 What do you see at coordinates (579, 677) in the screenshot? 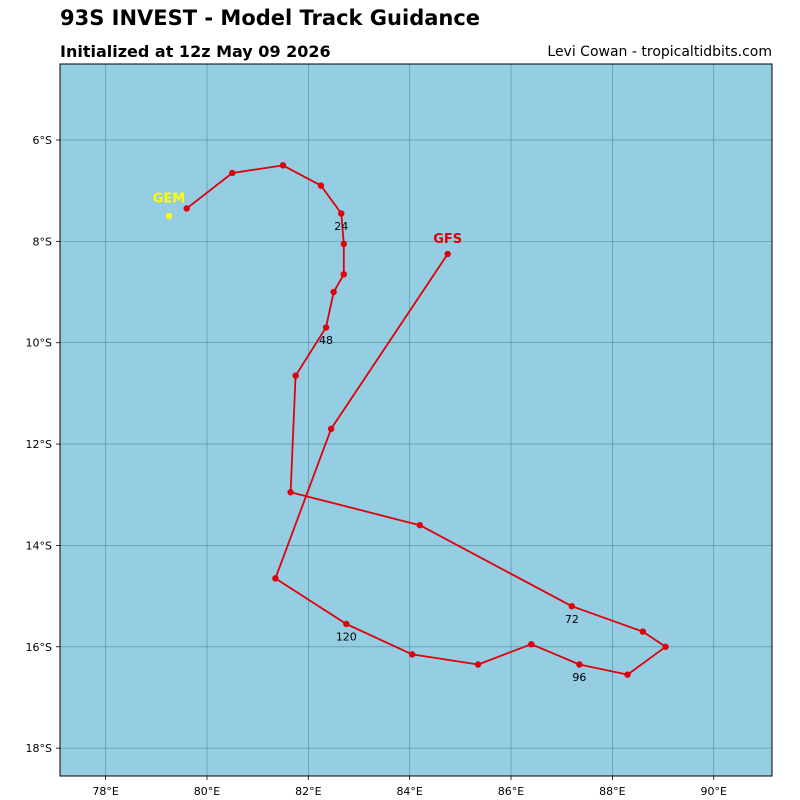
I see `forecast-hour-label: 96` at bounding box center [579, 677].